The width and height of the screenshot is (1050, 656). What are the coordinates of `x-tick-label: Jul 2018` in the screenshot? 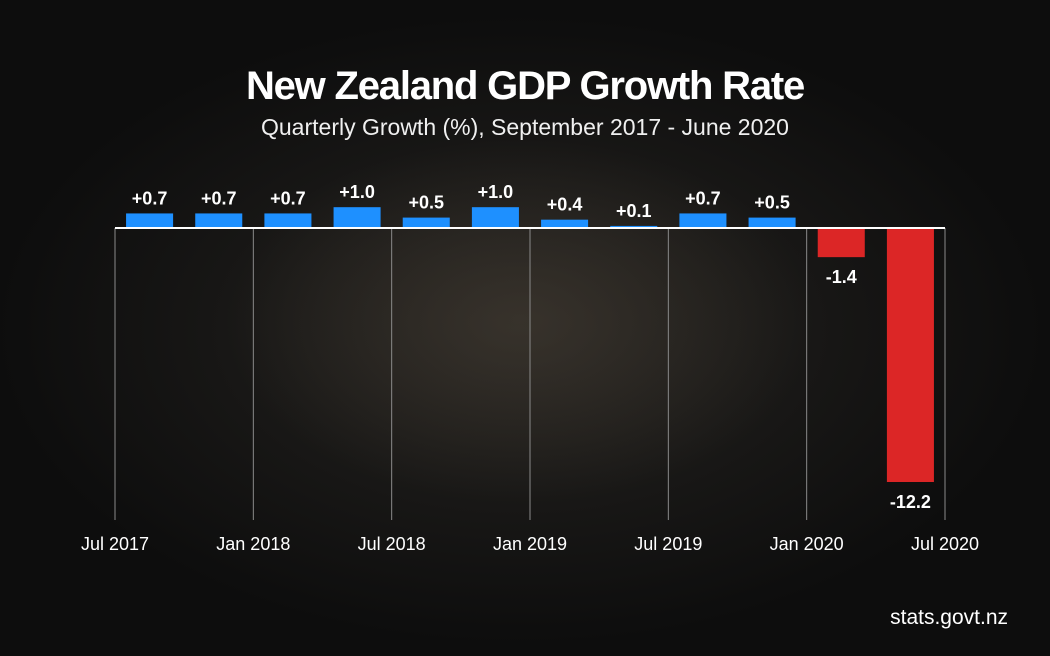 It's located at (392, 544).